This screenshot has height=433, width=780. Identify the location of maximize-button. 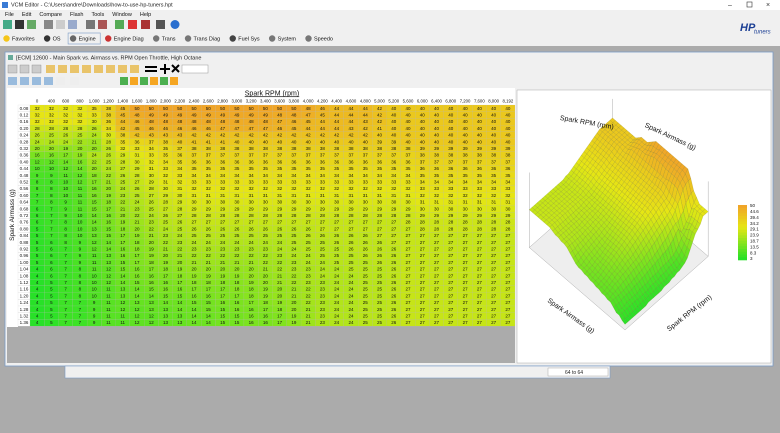
(749, 4).